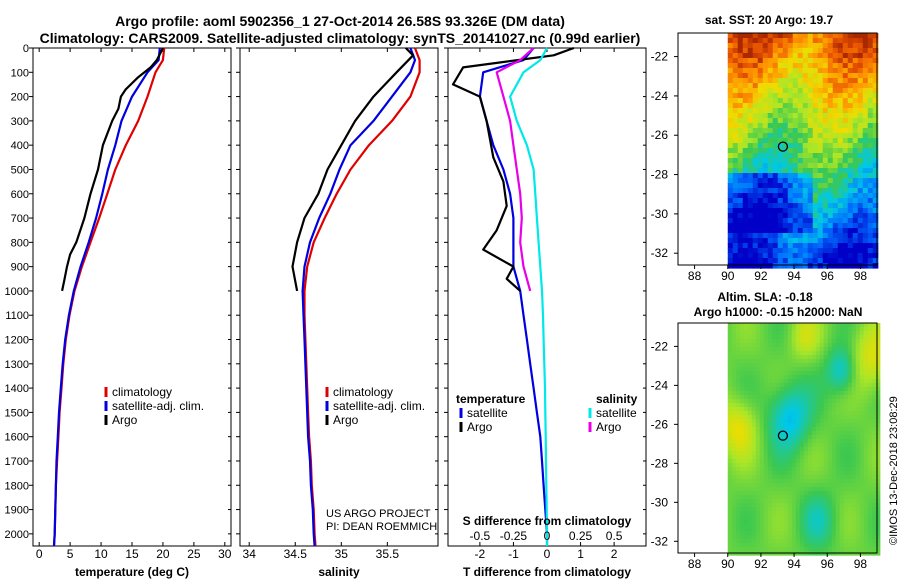 This screenshot has width=900, height=580. What do you see at coordinates (17, 438) in the screenshot?
I see `y-tick-label: 1600` at bounding box center [17, 438].